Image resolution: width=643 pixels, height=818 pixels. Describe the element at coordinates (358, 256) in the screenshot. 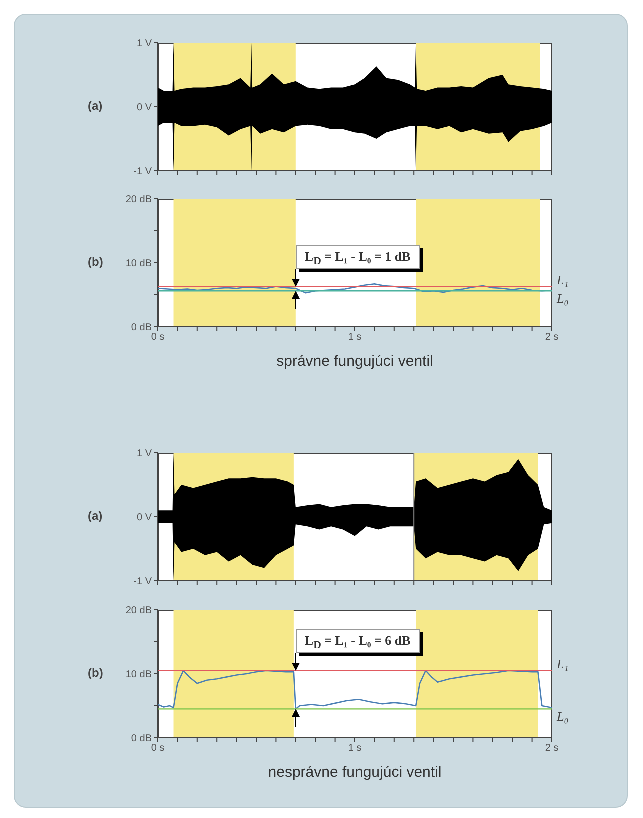

I see `annotation: L$_{D}$ = L₁ - L₀ = 1 dB` at that location.